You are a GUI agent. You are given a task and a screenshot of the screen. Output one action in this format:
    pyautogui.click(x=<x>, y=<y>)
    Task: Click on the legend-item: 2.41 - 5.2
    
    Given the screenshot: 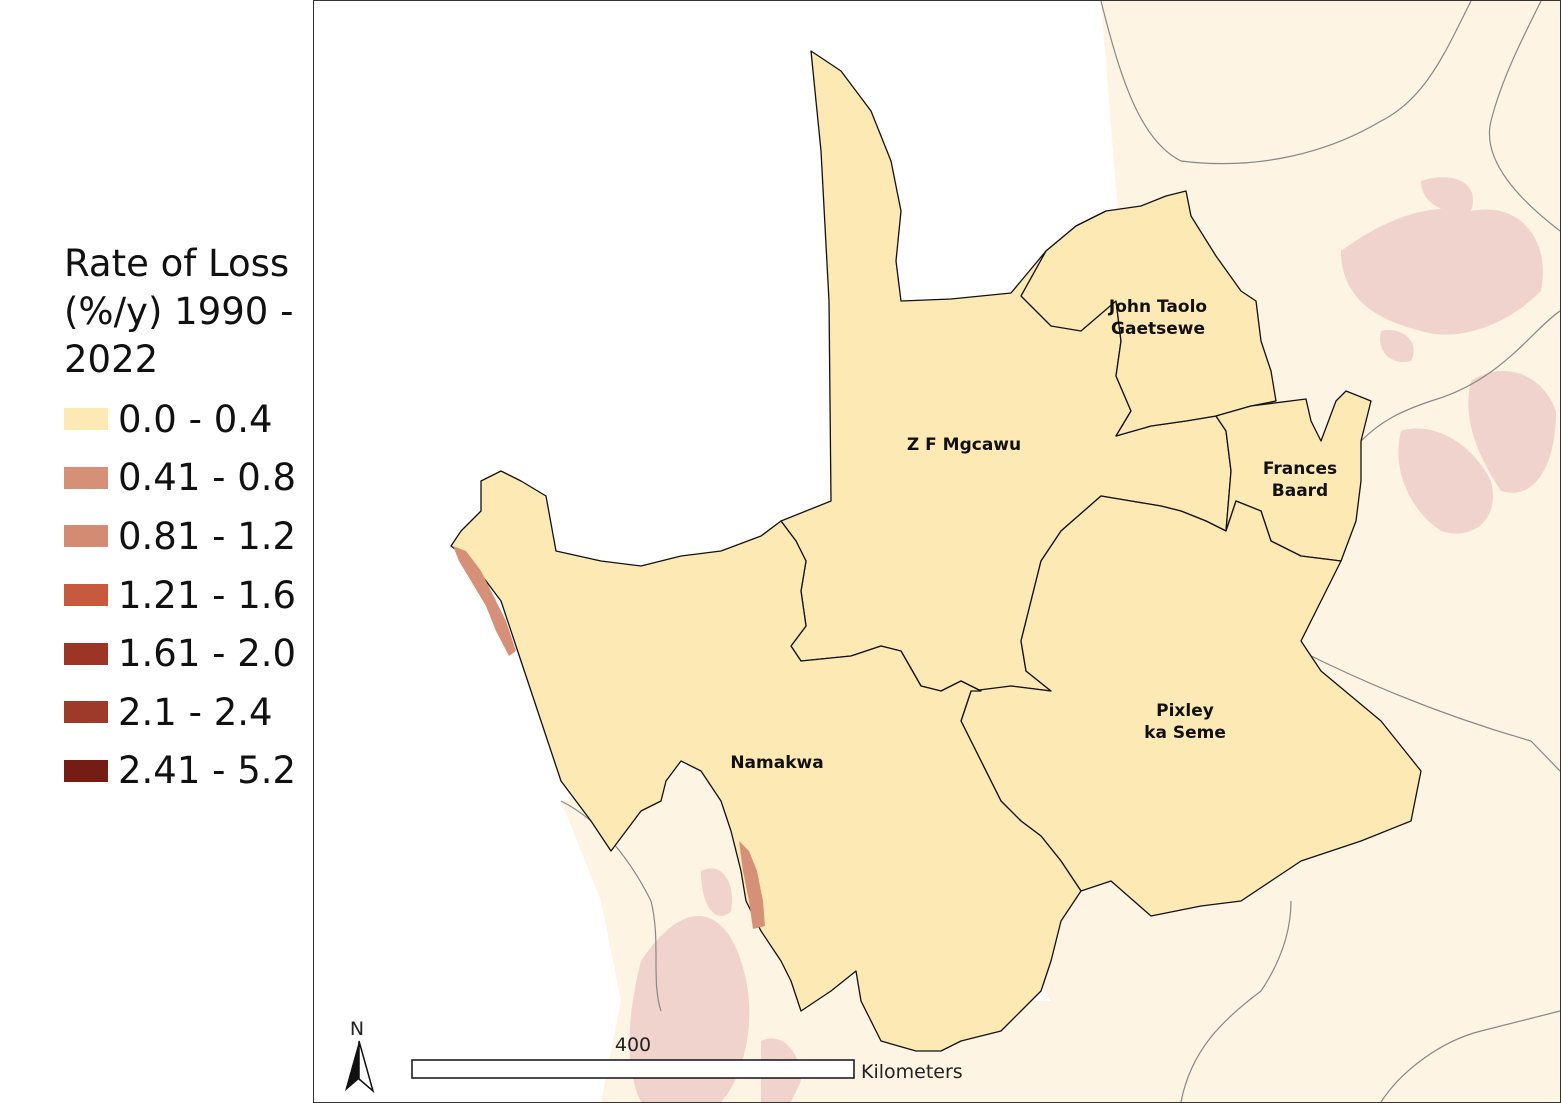 What is the action you would take?
    pyautogui.click(x=189, y=771)
    